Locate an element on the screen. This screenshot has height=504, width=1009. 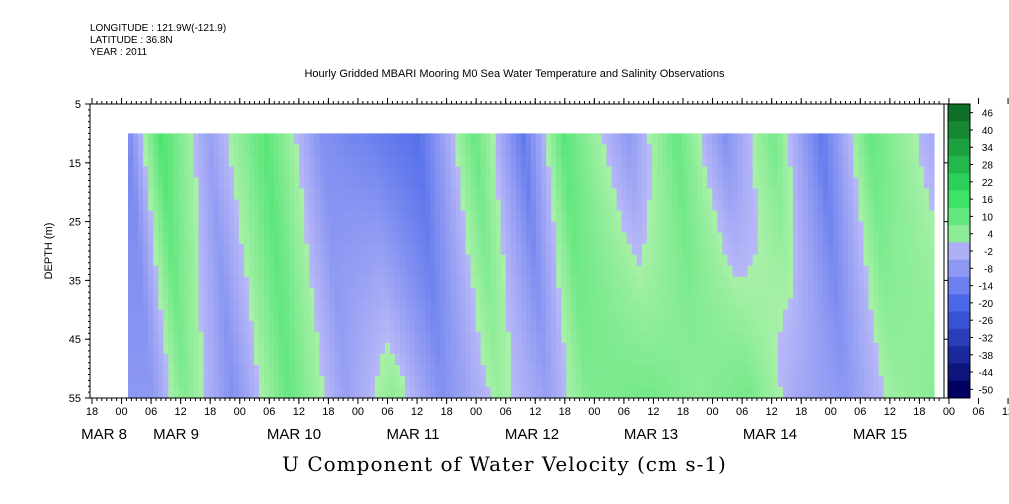
colorbar-level-label: 40 is located at coordinates (988, 131).